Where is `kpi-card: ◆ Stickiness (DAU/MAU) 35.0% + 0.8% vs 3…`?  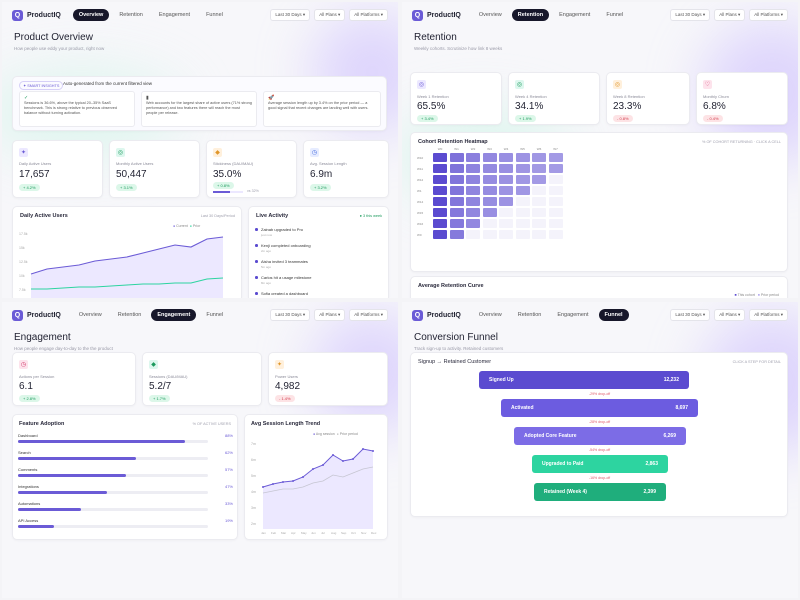
kpi-card: ◆ Stickiness (DAU/MAU) 35.0% + 0.8% vs 3… is located at coordinates (251, 169).